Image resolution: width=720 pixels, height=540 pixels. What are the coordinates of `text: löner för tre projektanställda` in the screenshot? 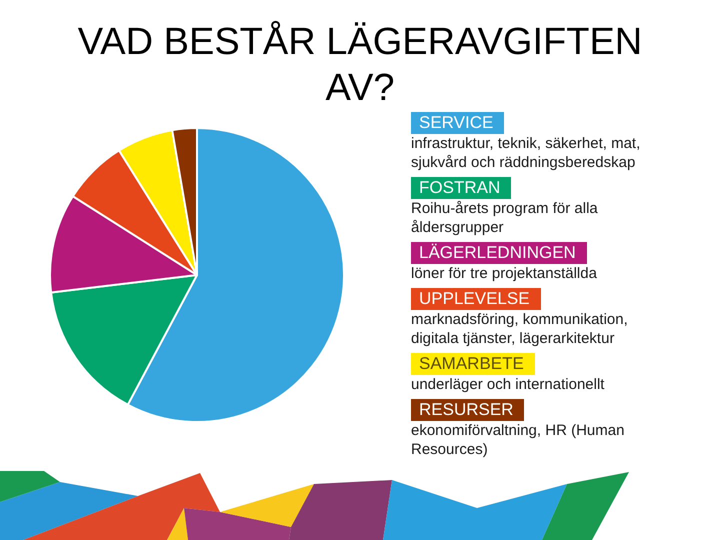 It's located at (504, 273).